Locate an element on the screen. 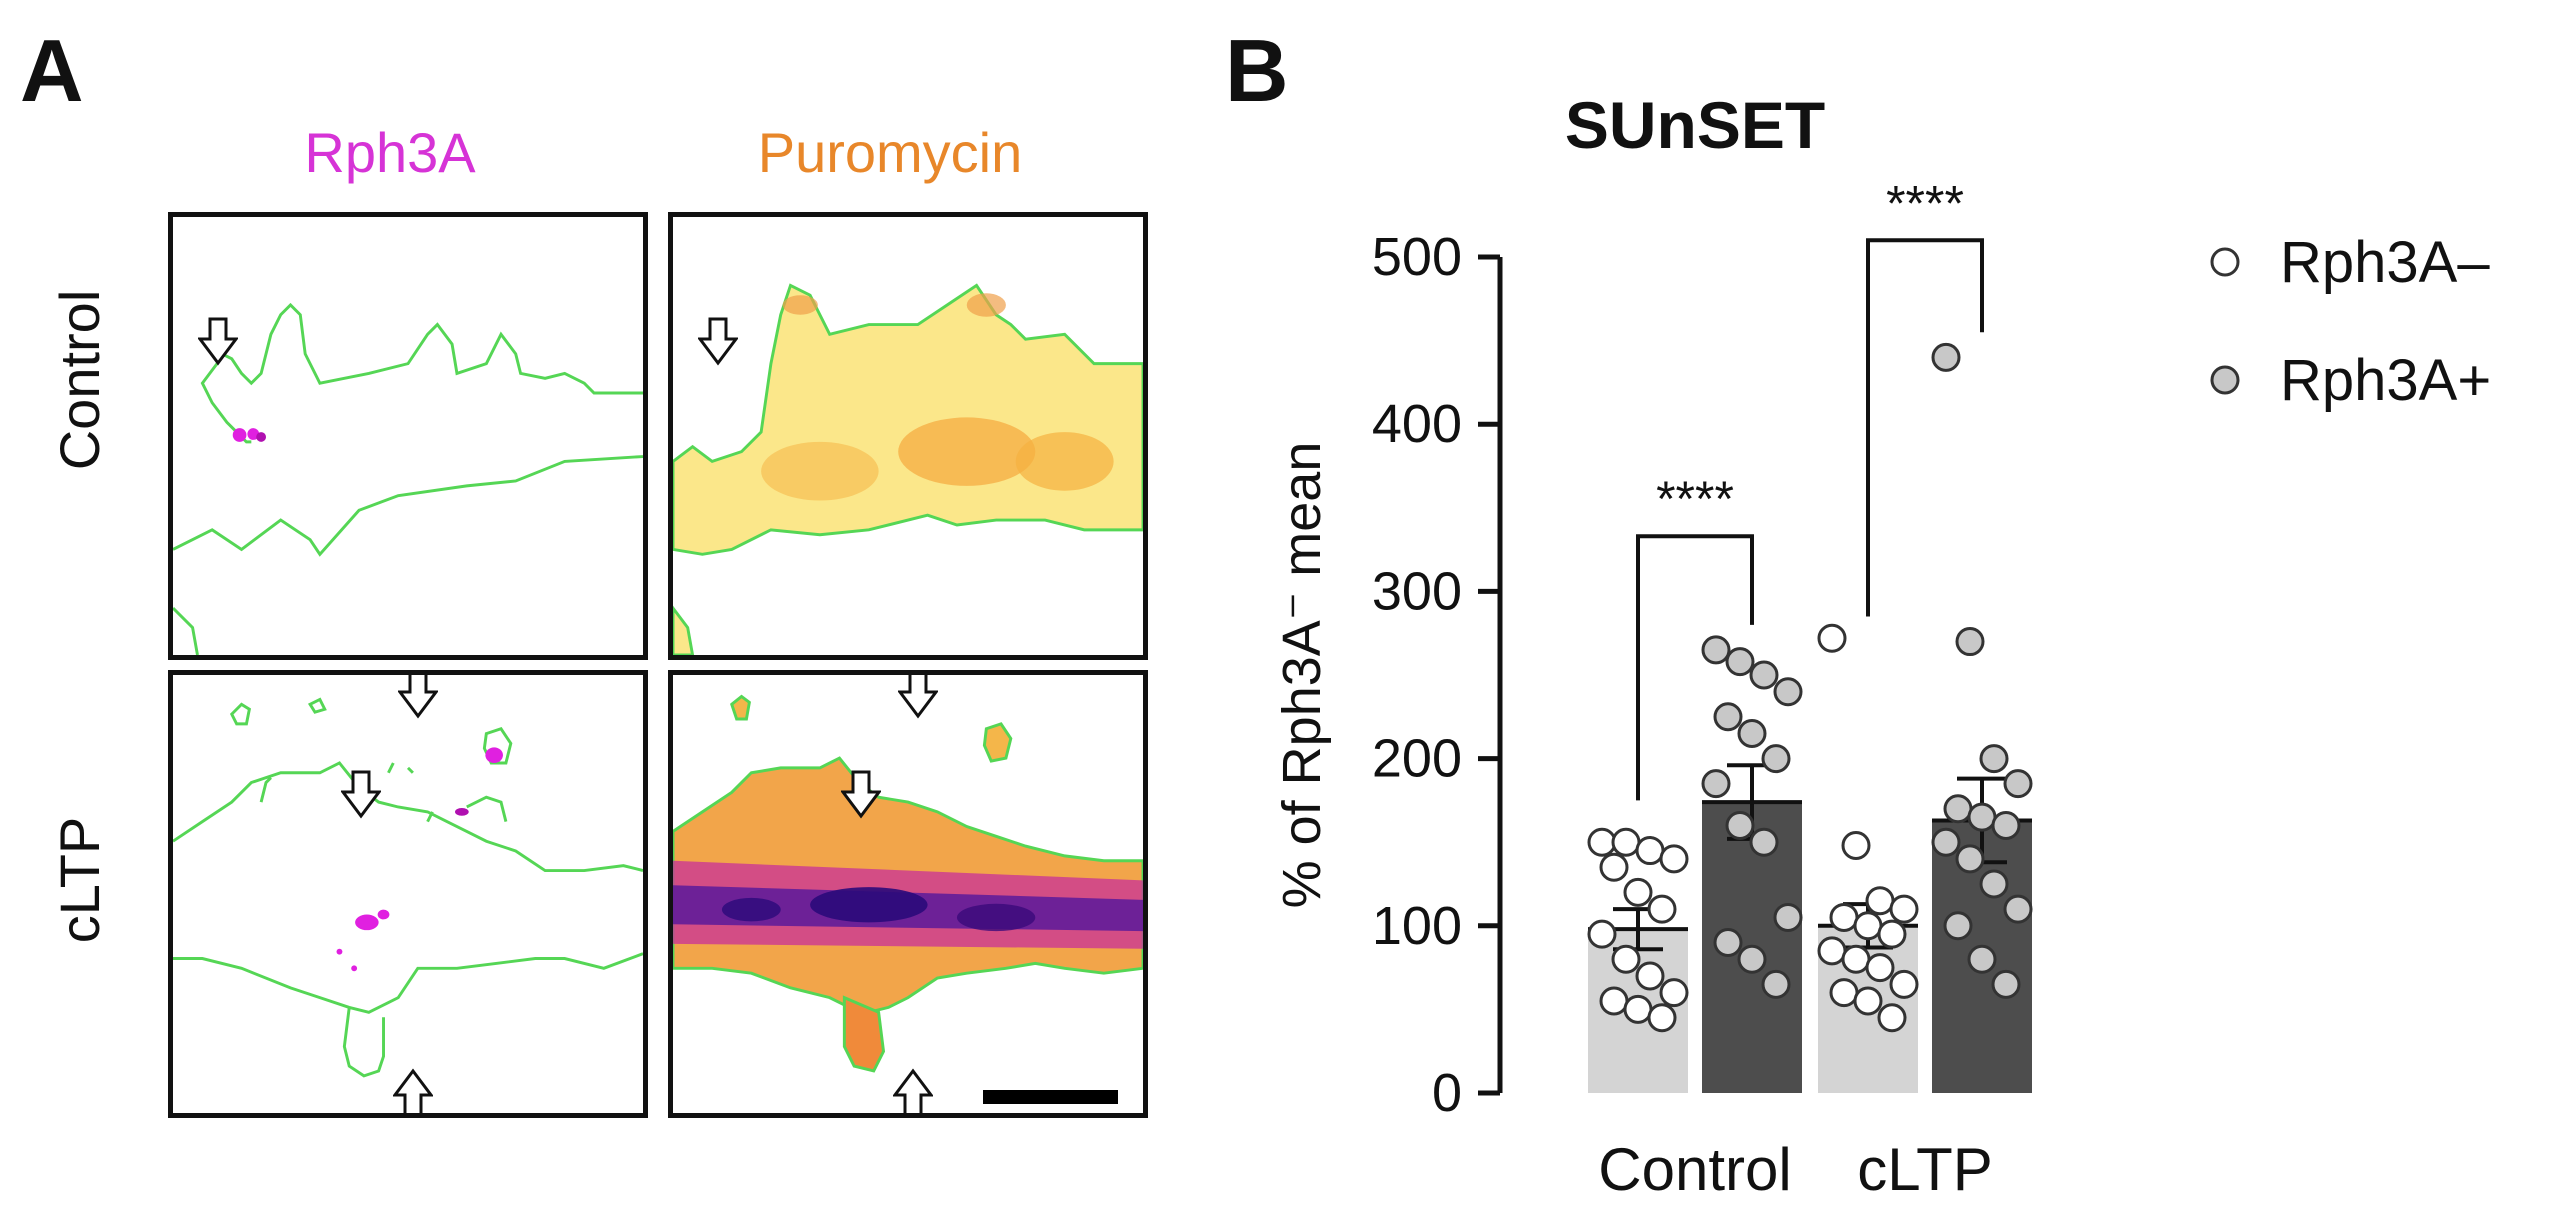 The height and width of the screenshot is (1229, 2573). y-tick-label: 200 is located at coordinates (1417, 759).